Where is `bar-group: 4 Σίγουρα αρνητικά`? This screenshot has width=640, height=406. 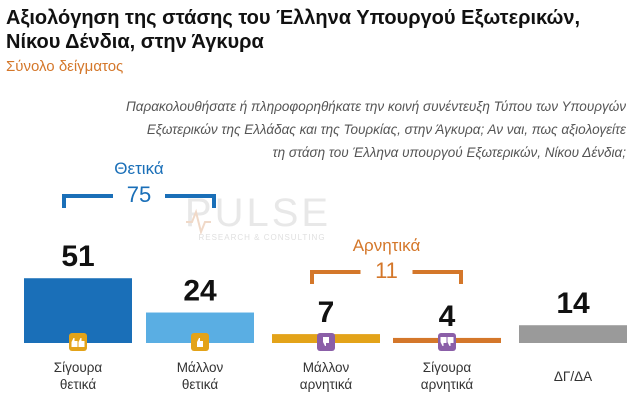
bar-group: 4 Σίγουρα αρνητικά is located at coordinates (447, 346).